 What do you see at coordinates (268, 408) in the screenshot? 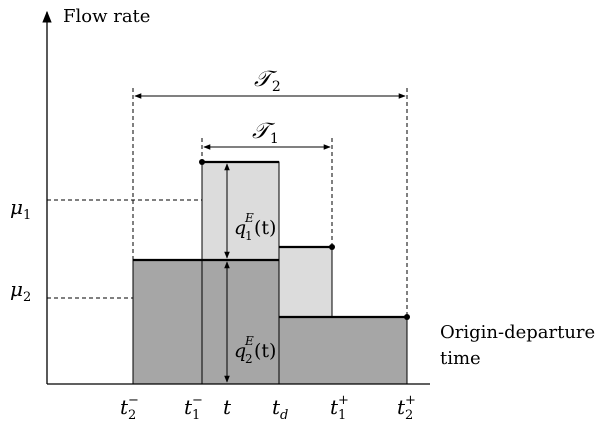
I see `tick-labels: t −2 t −1 t t d t +1 t +2` at bounding box center [268, 408].